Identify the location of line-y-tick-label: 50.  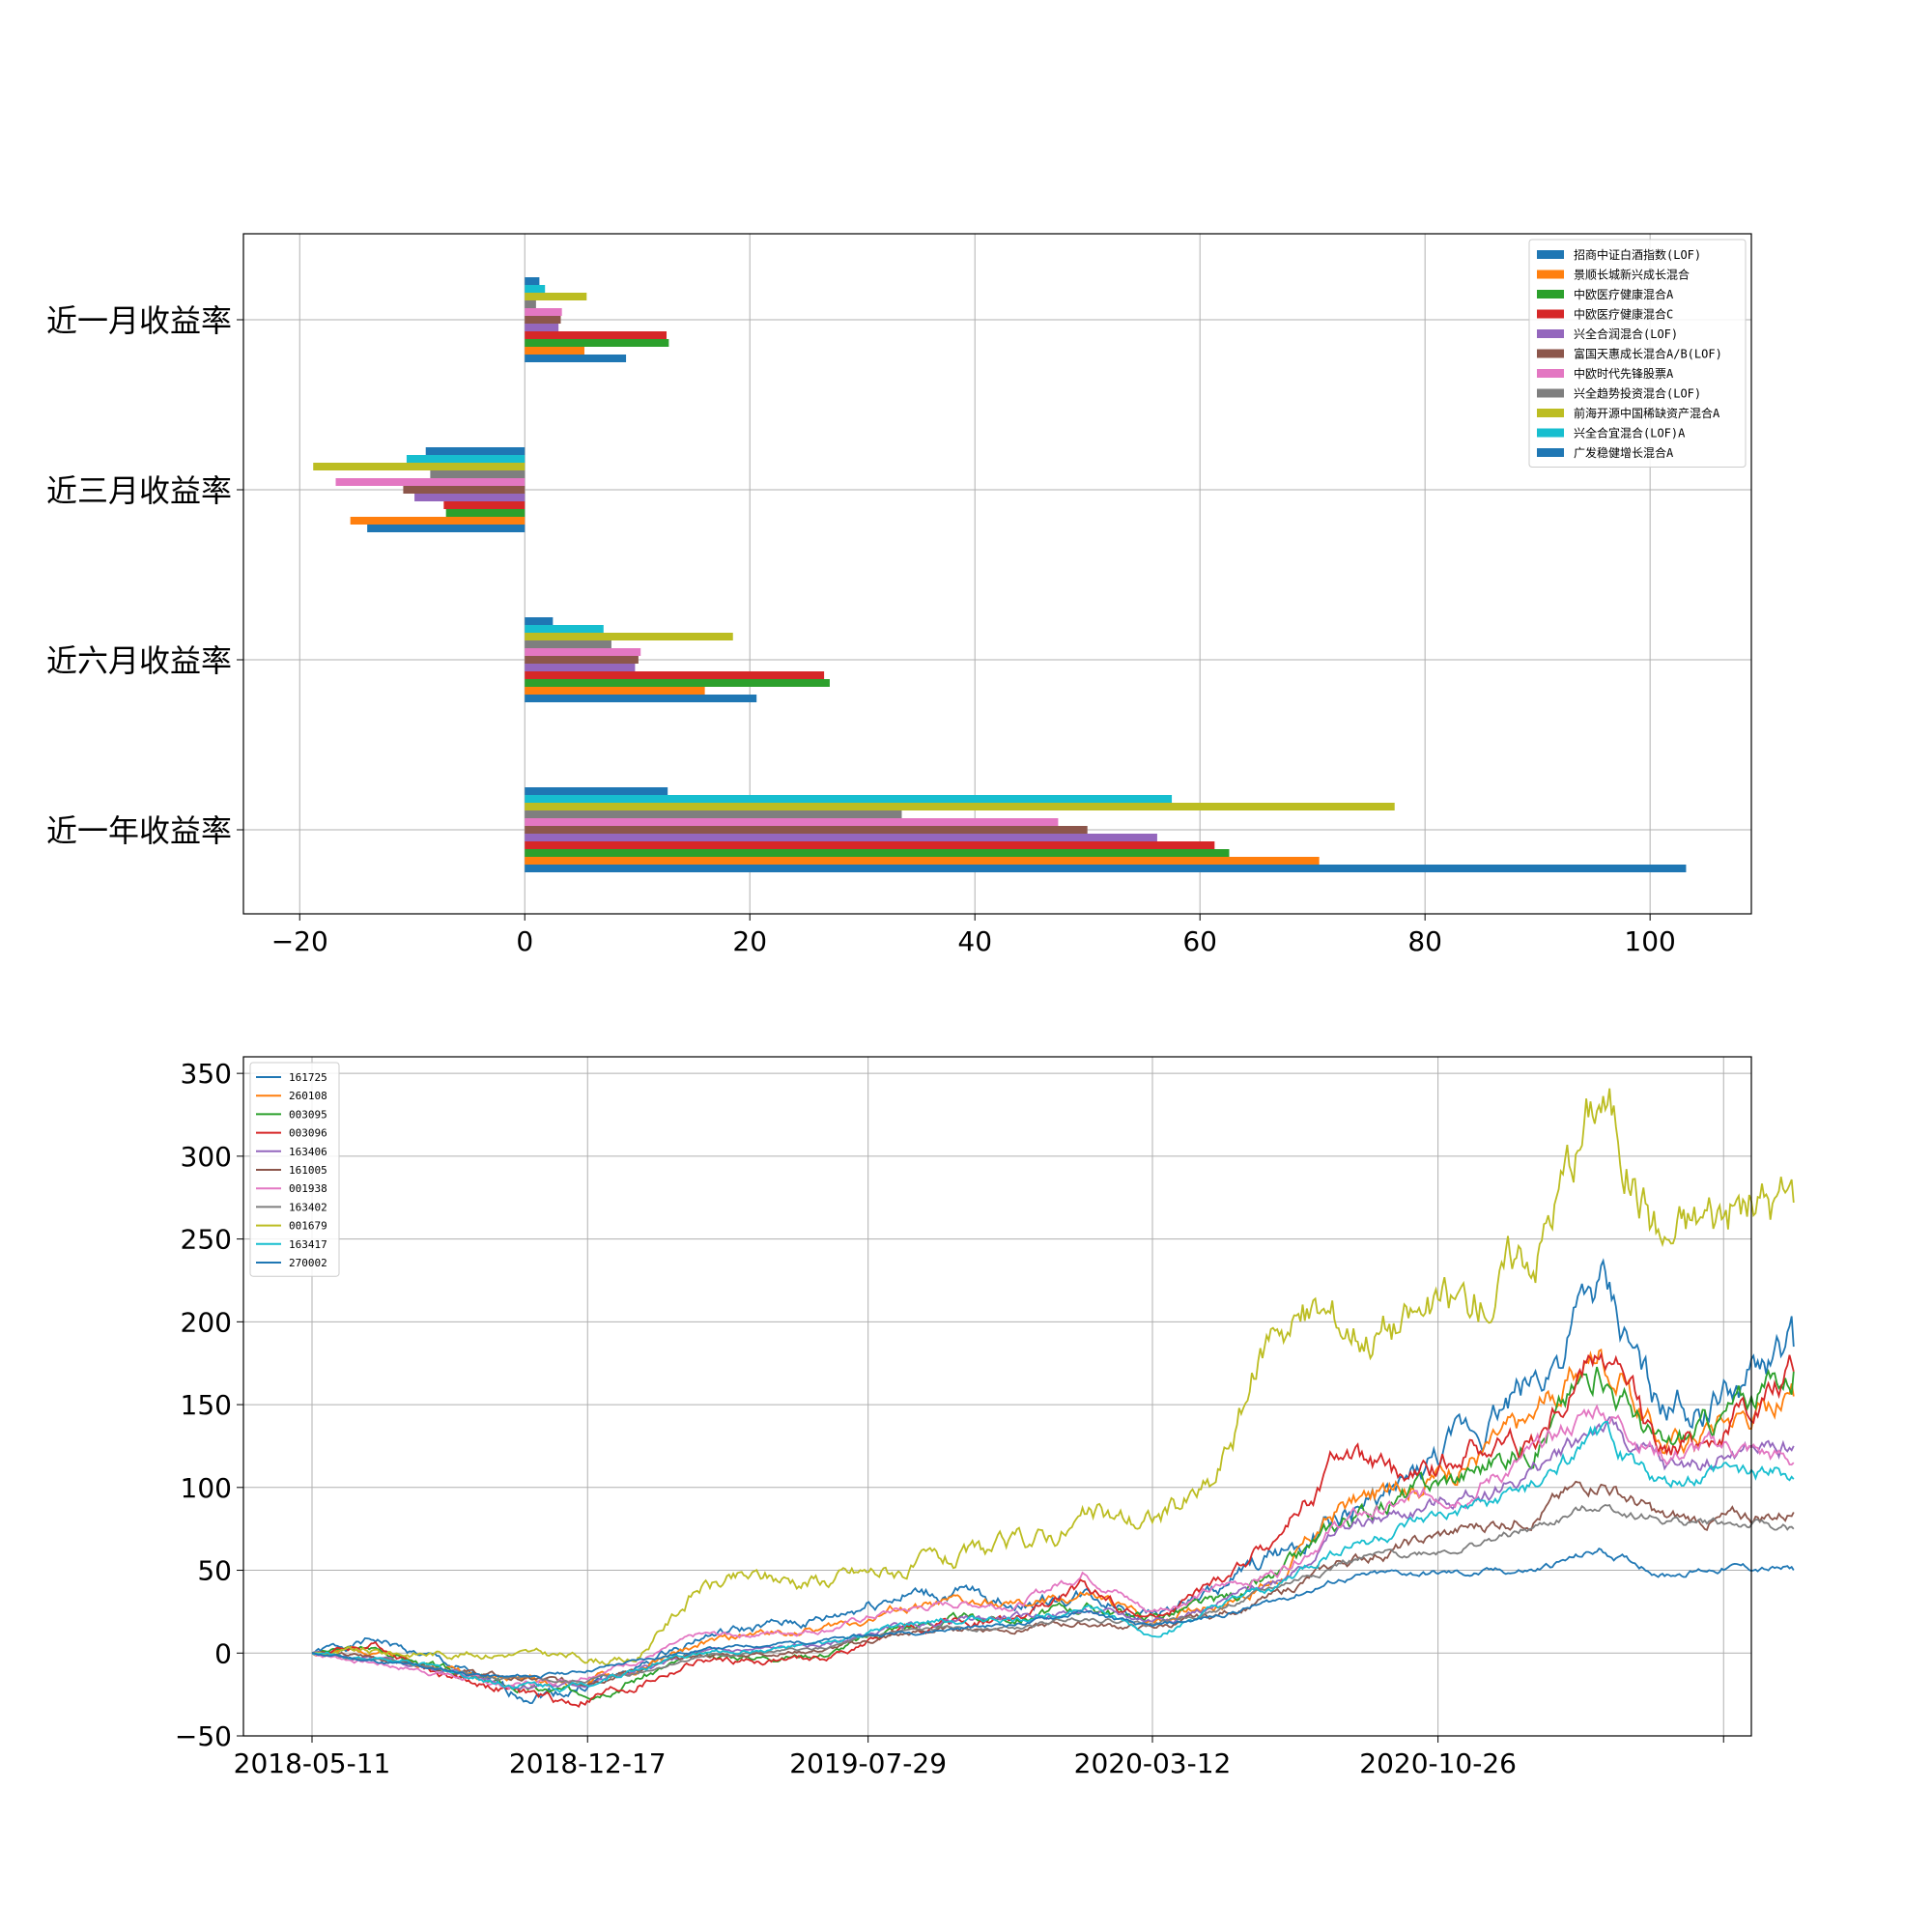
(214, 1571).